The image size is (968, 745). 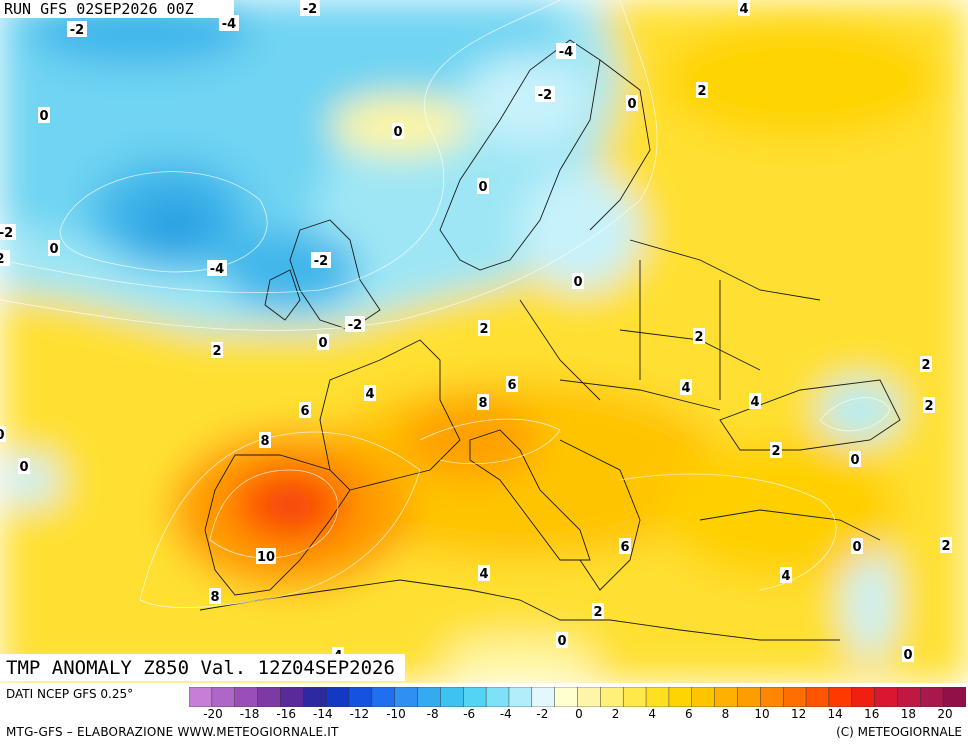 What do you see at coordinates (396, 714) in the screenshot?
I see `colorbar-tick-label: -10` at bounding box center [396, 714].